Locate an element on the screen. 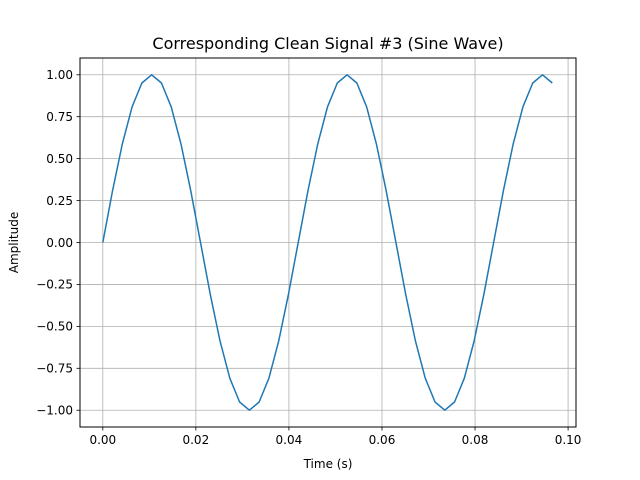  y-tick-label: −1.00 is located at coordinates (54, 411).